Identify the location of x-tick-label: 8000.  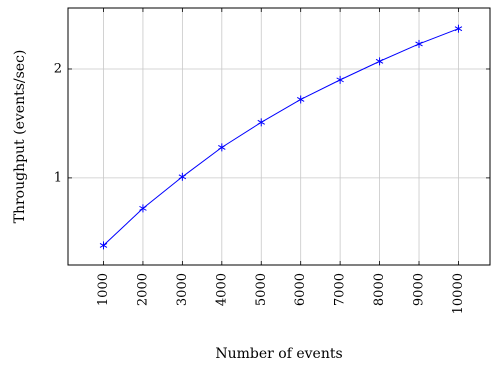
(379, 289).